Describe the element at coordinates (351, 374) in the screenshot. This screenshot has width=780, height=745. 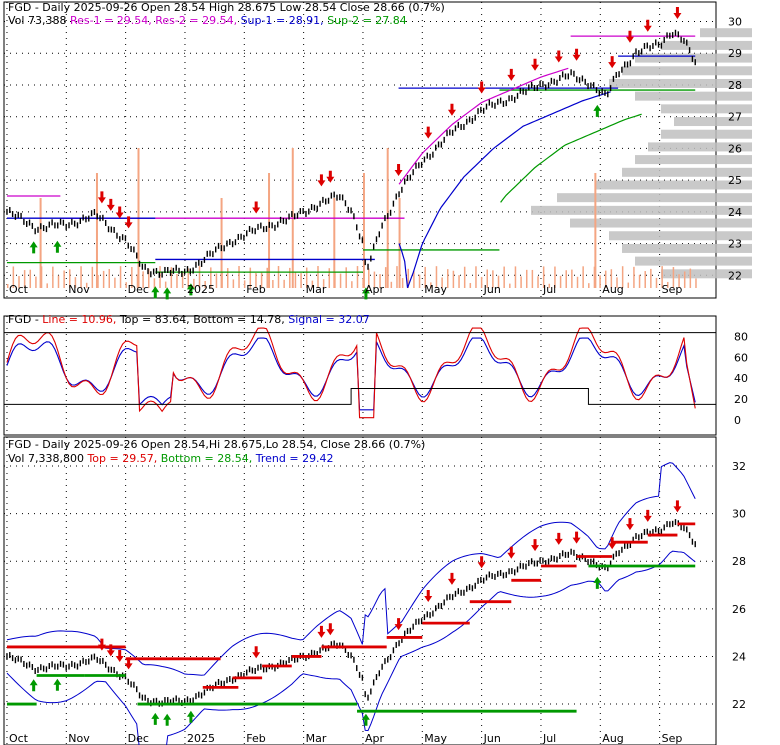
I see `osc-signal-line` at that location.